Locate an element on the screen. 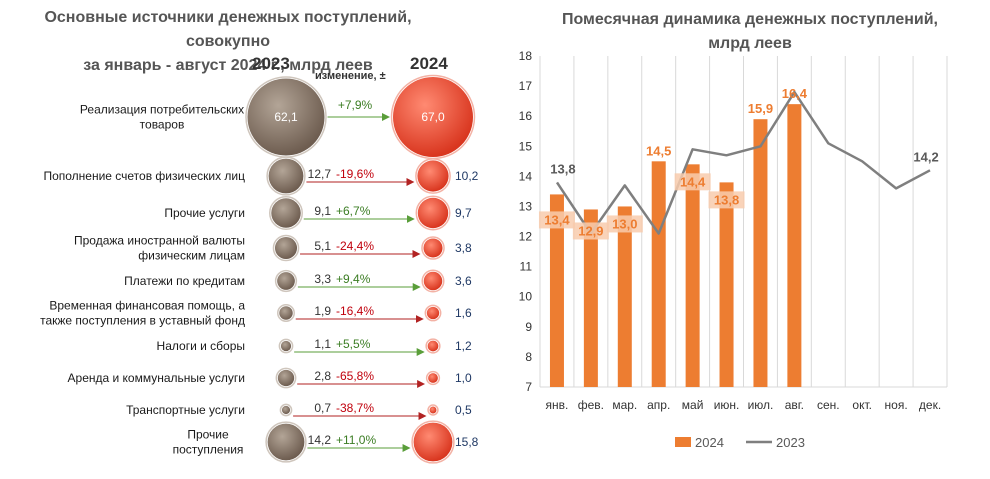 Image resolution: width=990 pixels, height=479 pixels. row-label: товаров is located at coordinates (162, 125).